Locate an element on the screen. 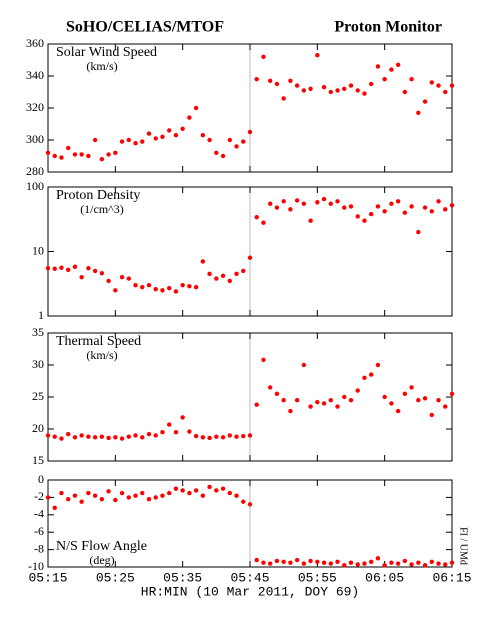 The width and height of the screenshot is (493, 624). panel-title: Proton Density is located at coordinates (98, 195).